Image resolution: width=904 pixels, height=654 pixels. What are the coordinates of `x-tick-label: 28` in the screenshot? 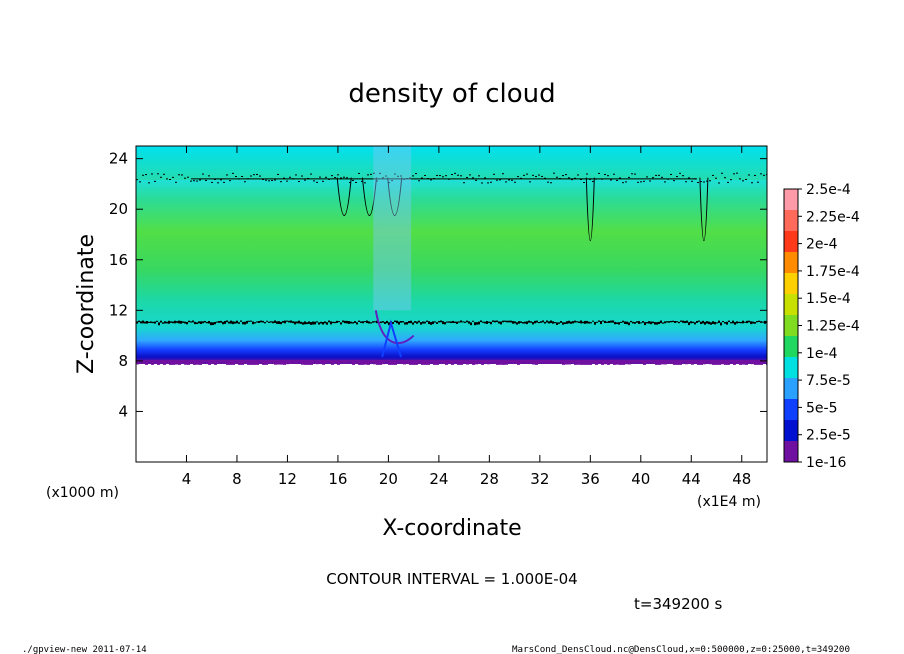 It's located at (489, 479).